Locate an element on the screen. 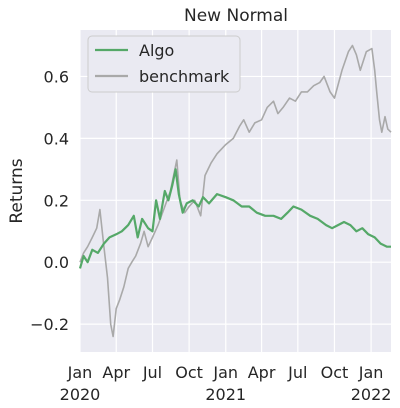 The height and width of the screenshot is (408, 400). x-tick-year-label: 2022 is located at coordinates (371, 394).